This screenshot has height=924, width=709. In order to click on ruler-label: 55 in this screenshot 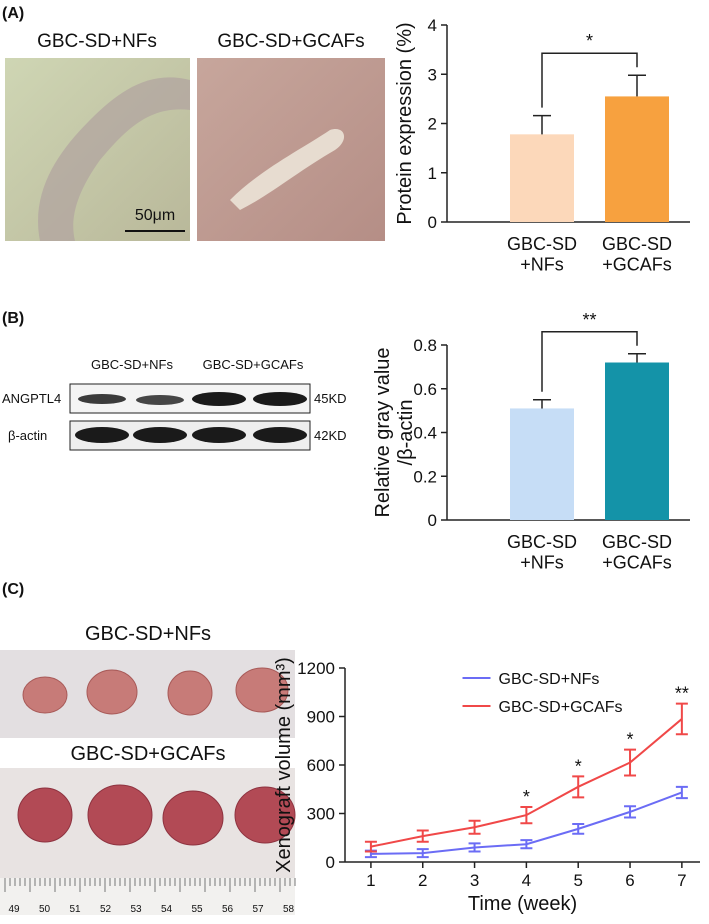, I will do `click(197, 909)`.